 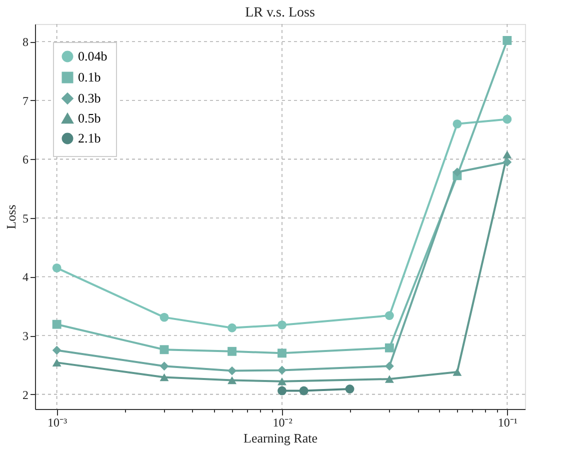 I want to click on x-axis-title: Learning Rate, so click(x=281, y=438).